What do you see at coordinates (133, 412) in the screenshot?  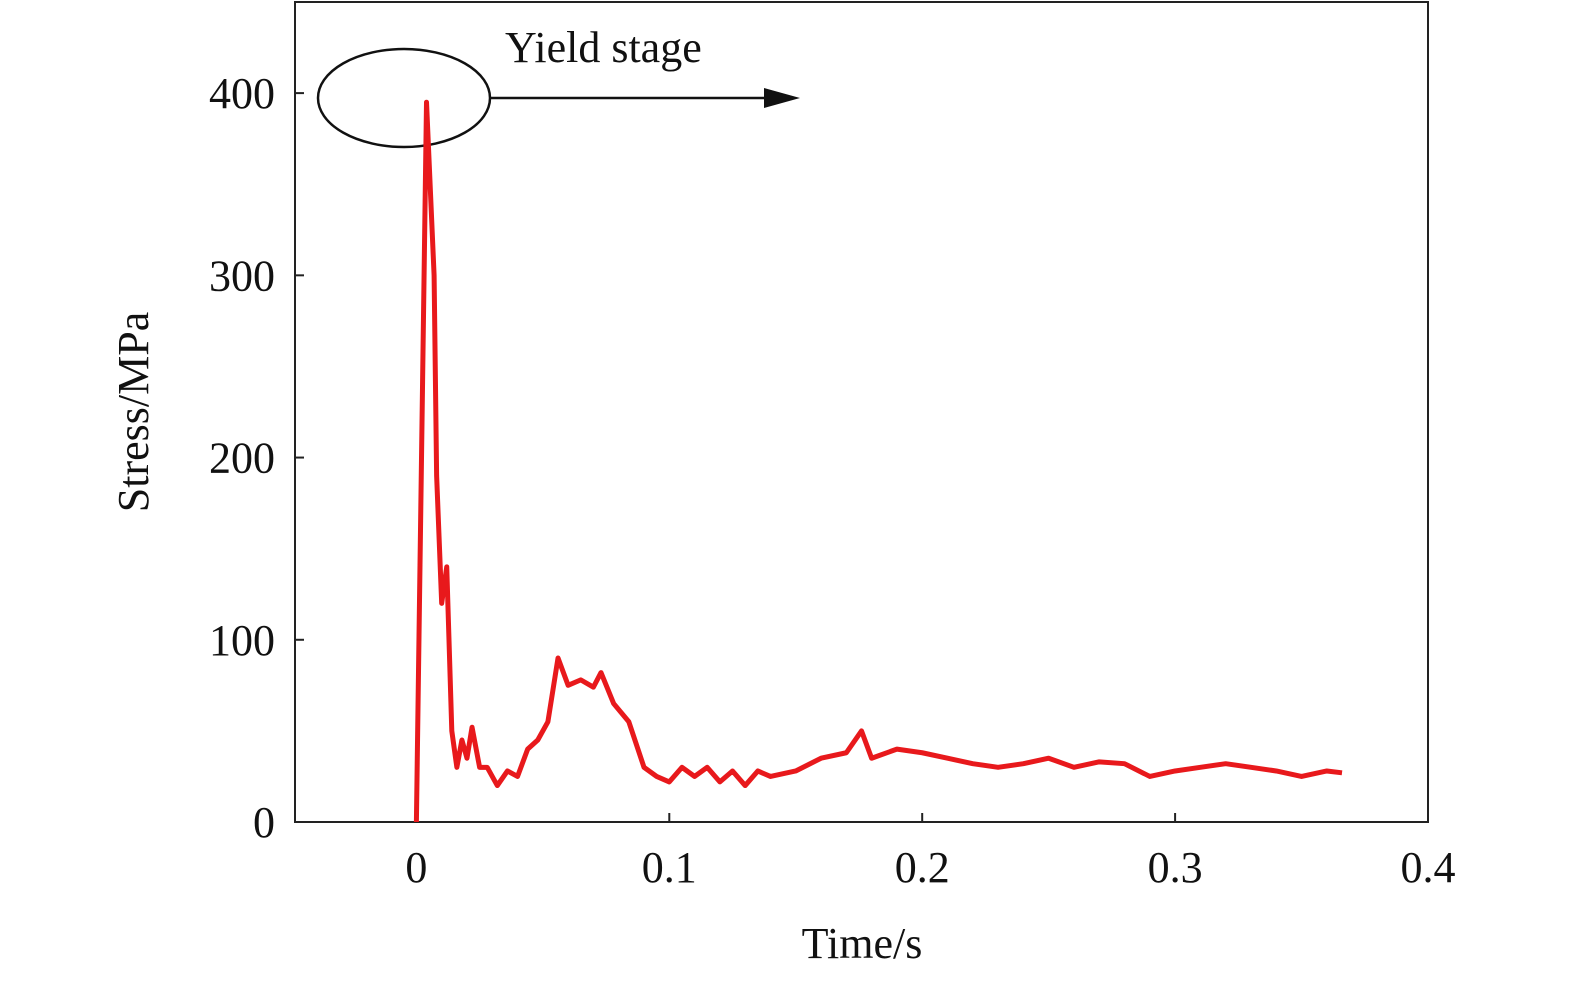 I see `y-axis-label: Stress/MPa` at bounding box center [133, 412].